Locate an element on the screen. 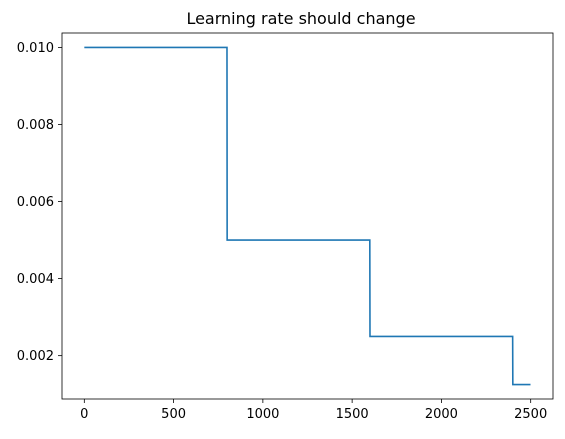  y-tick-label: 0.010 is located at coordinates (35, 48).